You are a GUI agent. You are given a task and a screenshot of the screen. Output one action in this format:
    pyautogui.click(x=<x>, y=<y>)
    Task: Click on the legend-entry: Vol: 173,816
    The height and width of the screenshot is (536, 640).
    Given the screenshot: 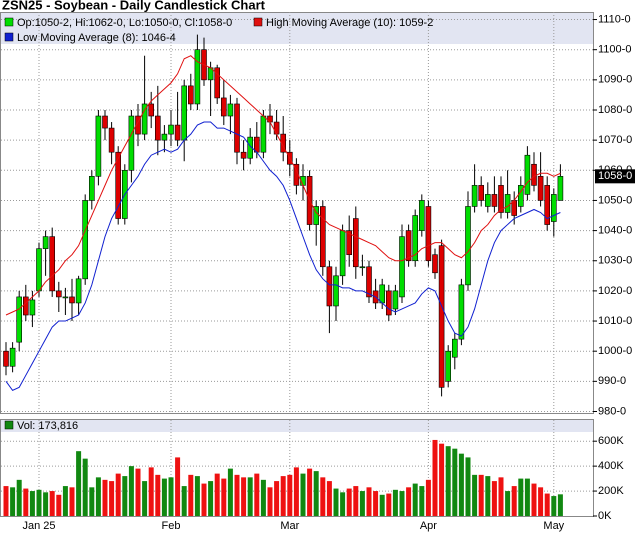 What is the action you would take?
    pyautogui.click(x=47, y=426)
    